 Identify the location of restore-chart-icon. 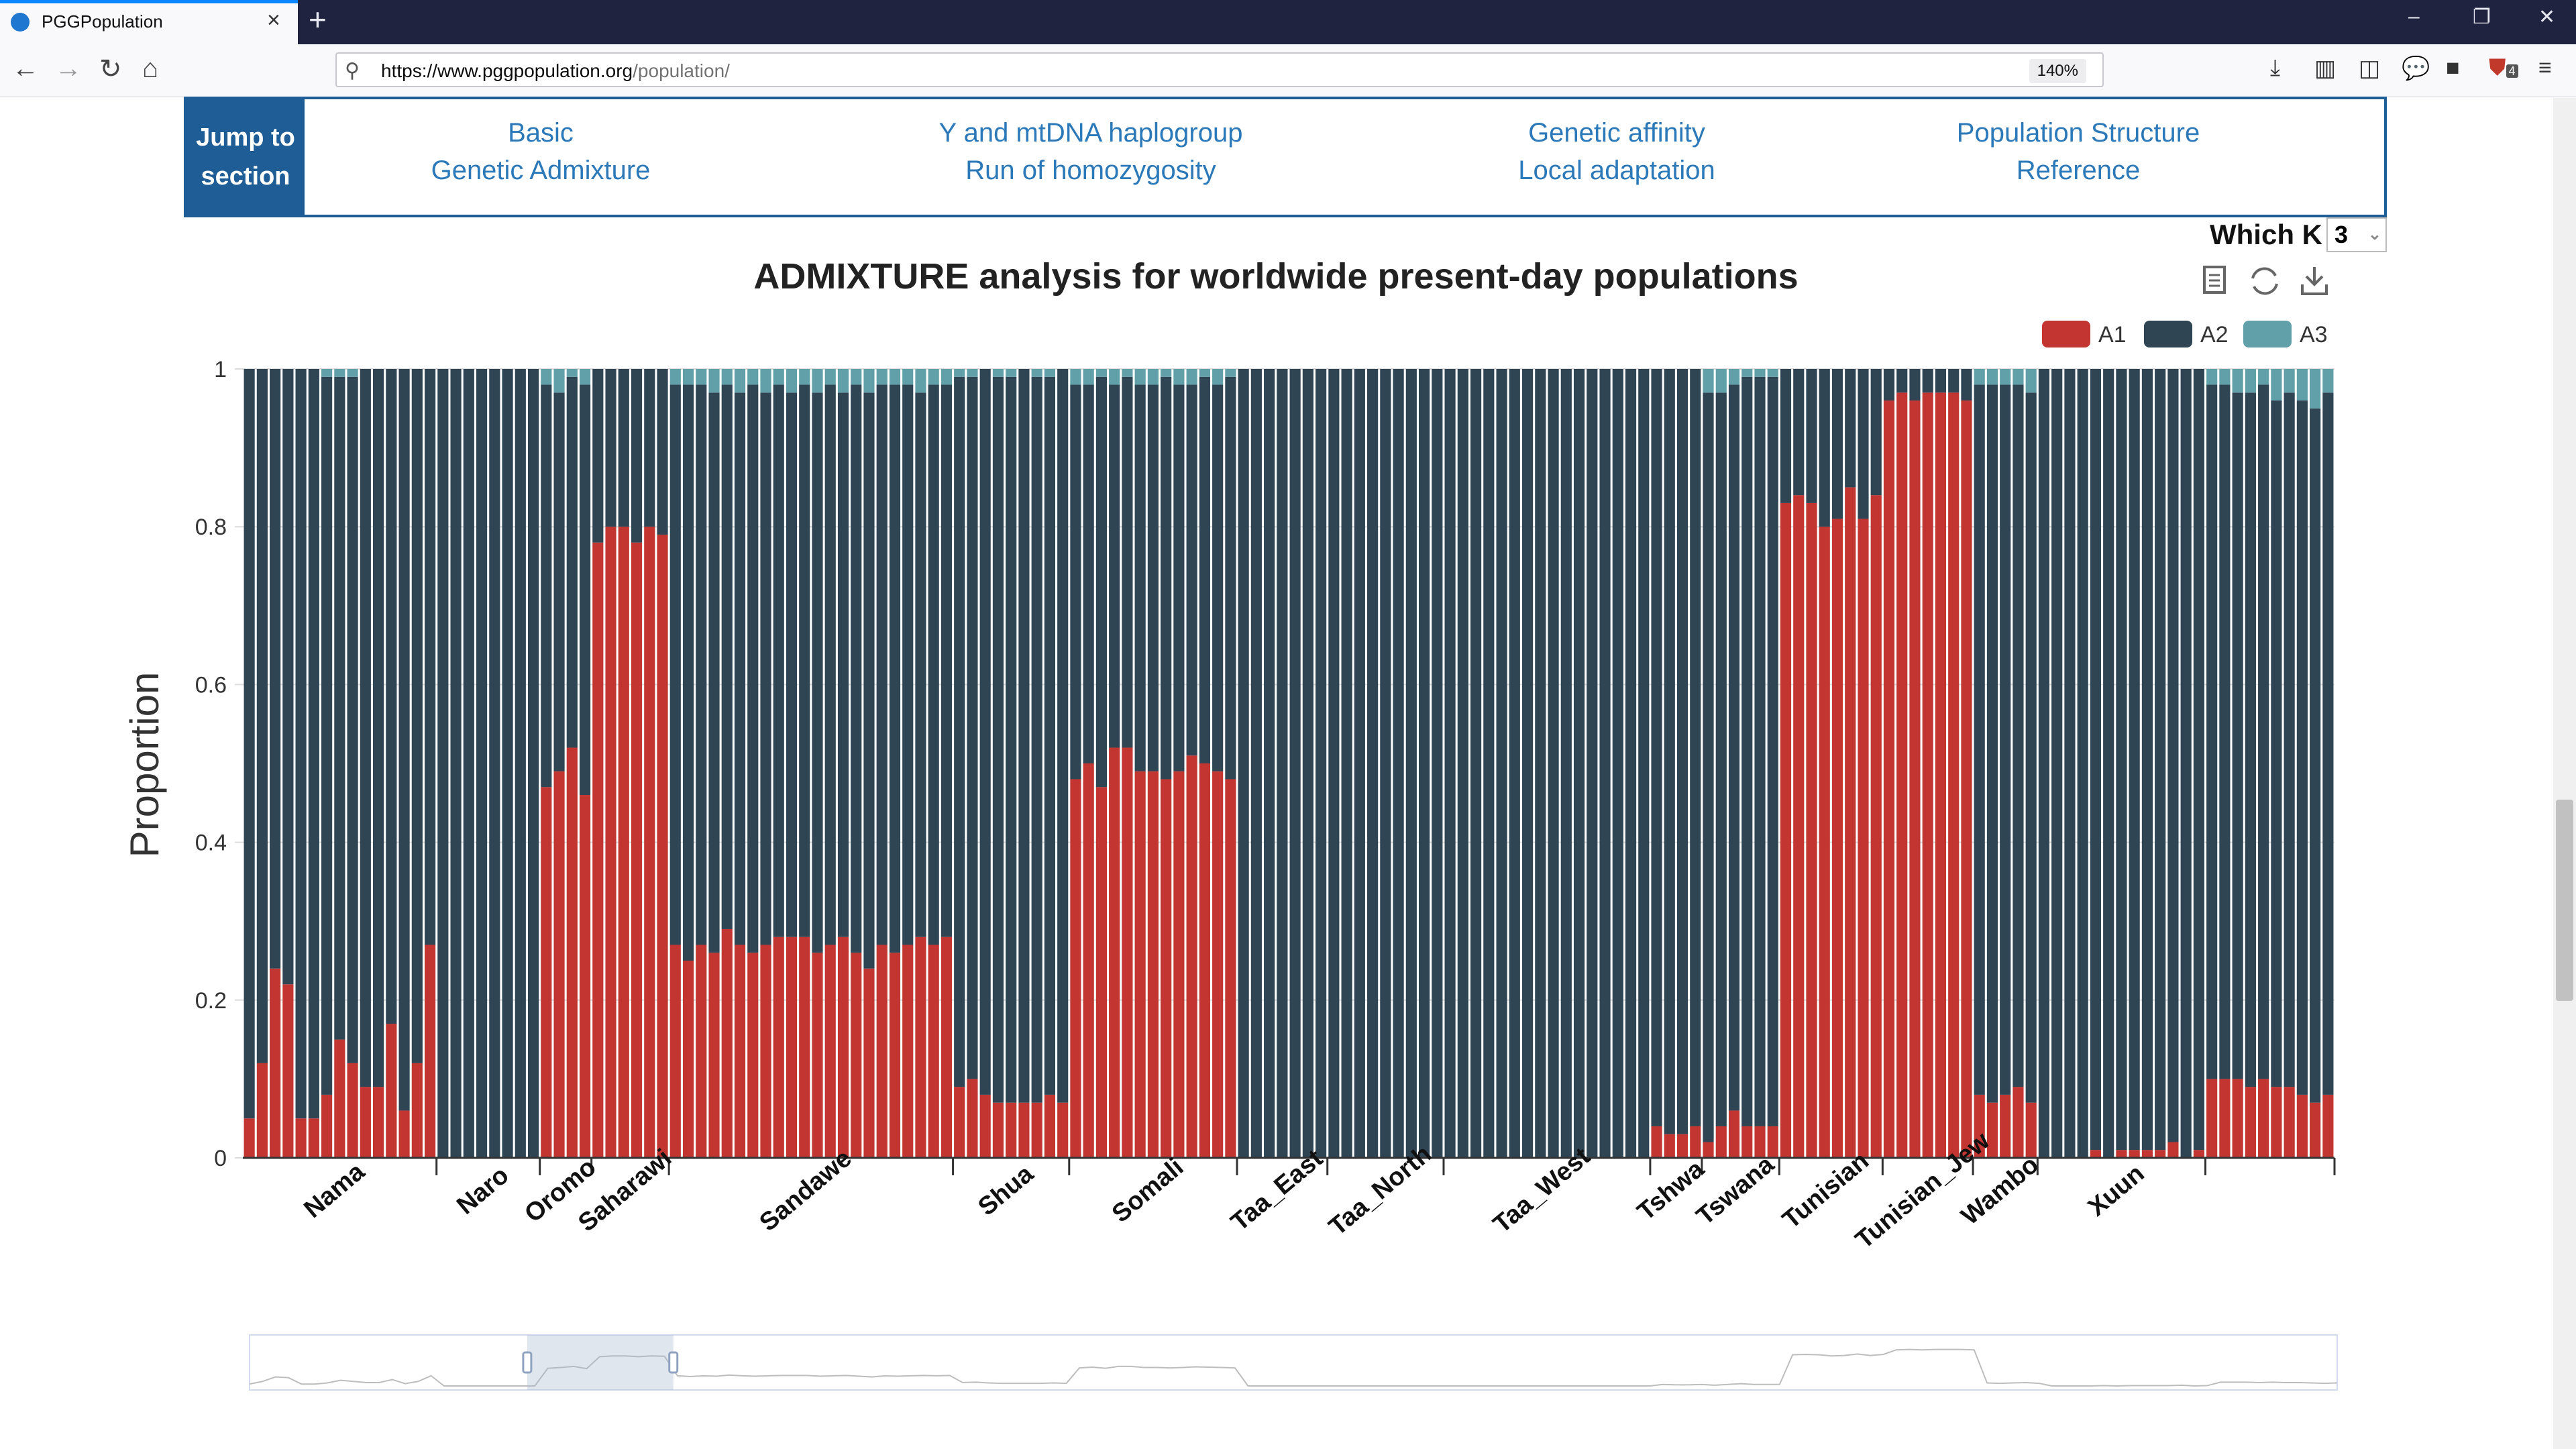
(2264, 281).